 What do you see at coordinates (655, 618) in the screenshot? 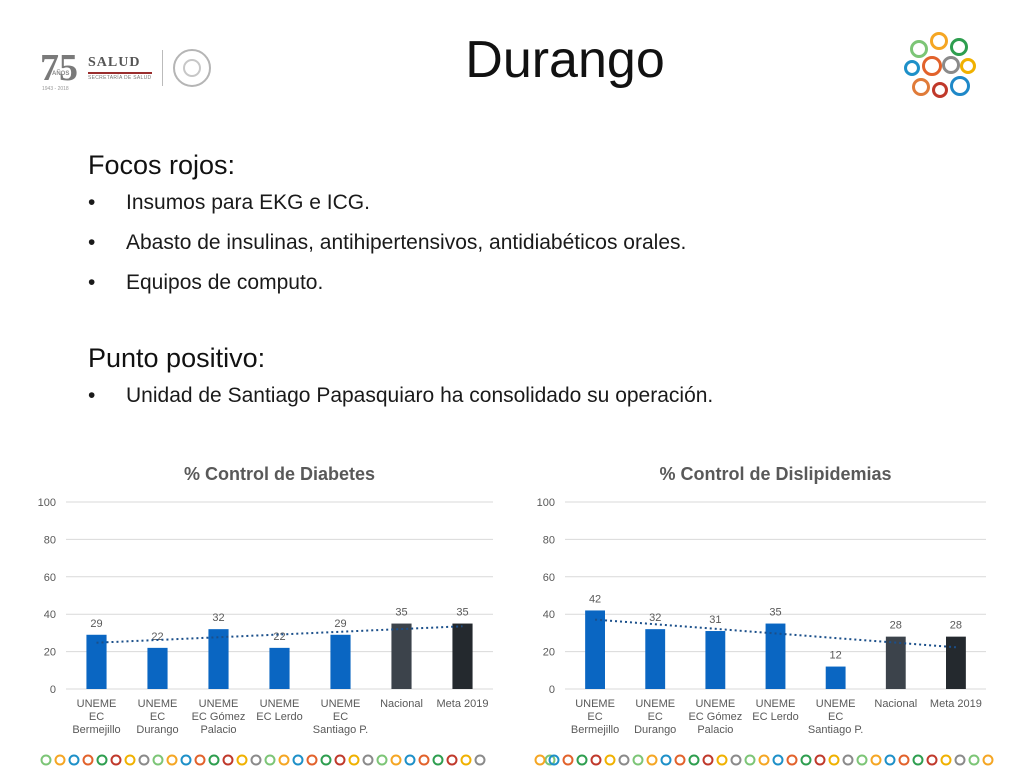
I see `data-label: 32` at bounding box center [655, 618].